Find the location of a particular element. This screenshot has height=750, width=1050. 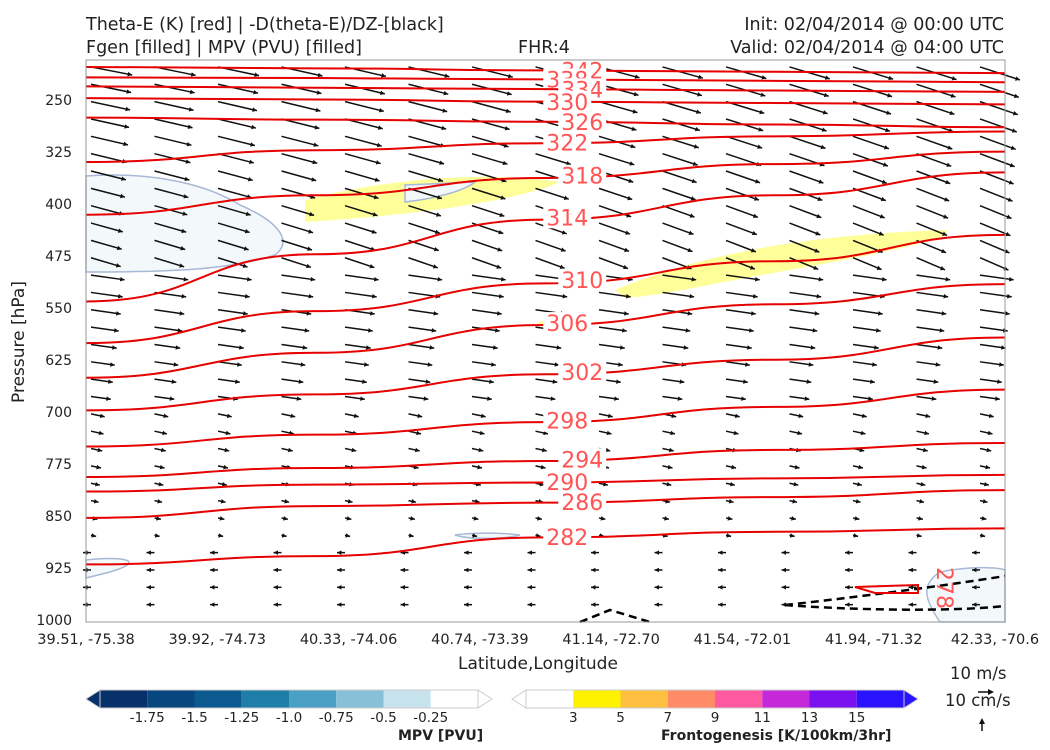

fgen-colorbar-swatch is located at coordinates (786, 699).